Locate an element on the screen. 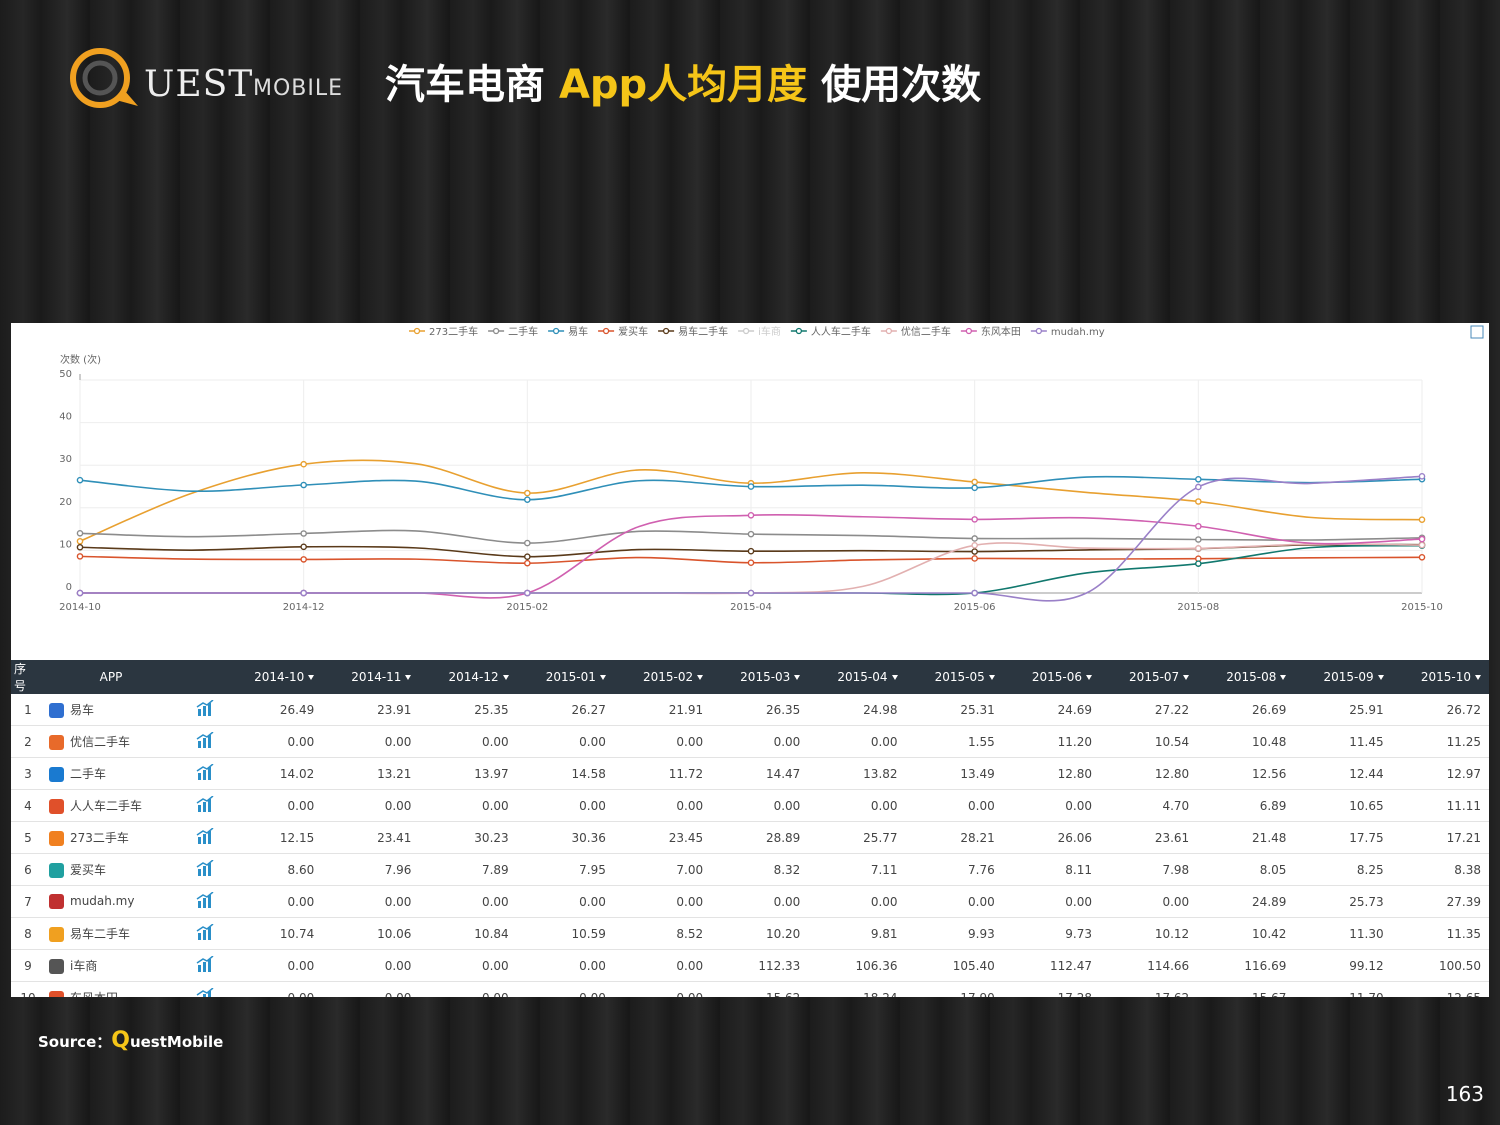 The height and width of the screenshot is (1125, 1500). column-header-text: 2015-06 is located at coordinates (1056, 677).